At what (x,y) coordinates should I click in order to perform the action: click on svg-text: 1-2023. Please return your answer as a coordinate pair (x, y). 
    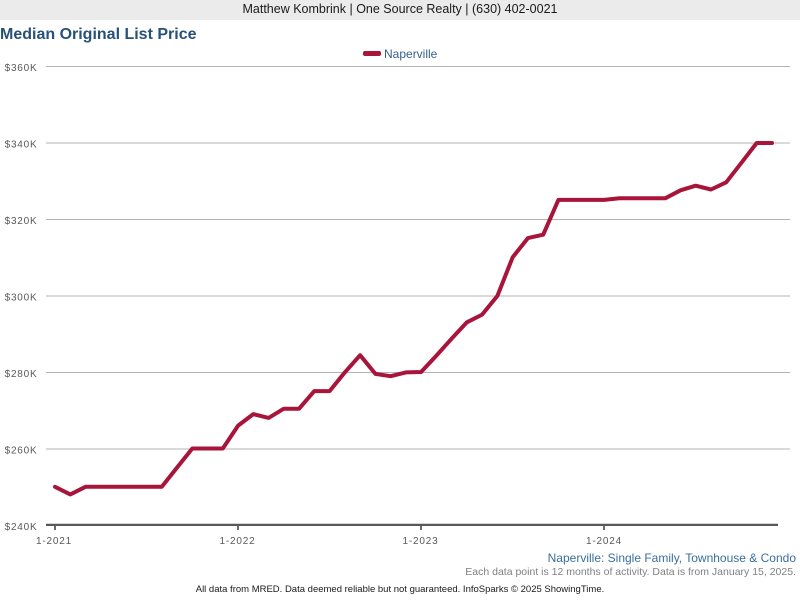
    Looking at the image, I should click on (421, 541).